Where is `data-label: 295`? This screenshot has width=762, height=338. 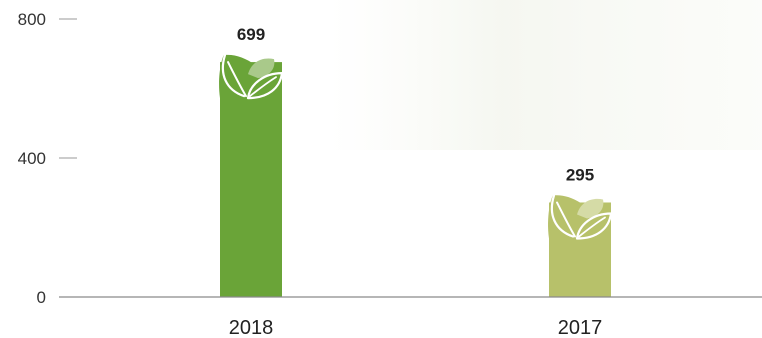
data-label: 295 is located at coordinates (580, 174).